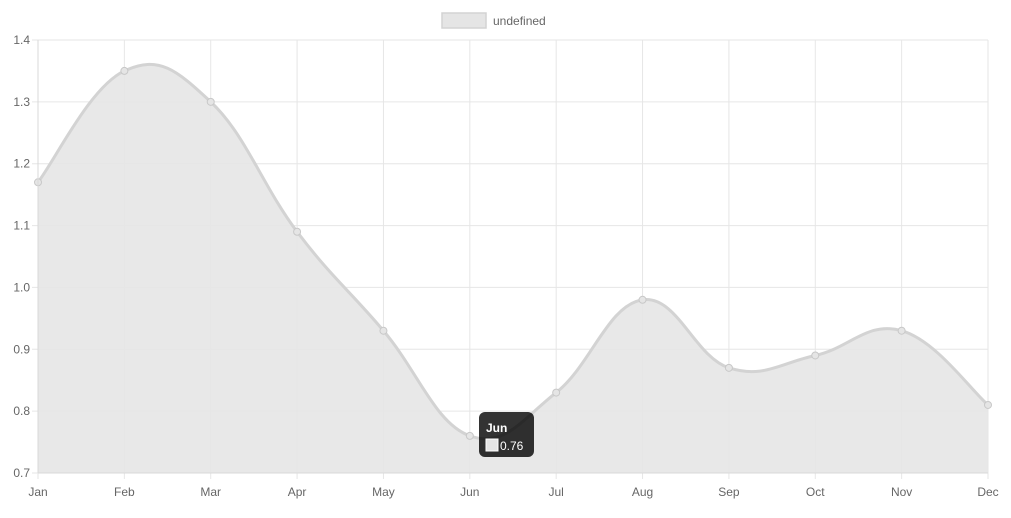 The height and width of the screenshot is (518, 1011). I want to click on tooltip-color-swatch, so click(492, 445).